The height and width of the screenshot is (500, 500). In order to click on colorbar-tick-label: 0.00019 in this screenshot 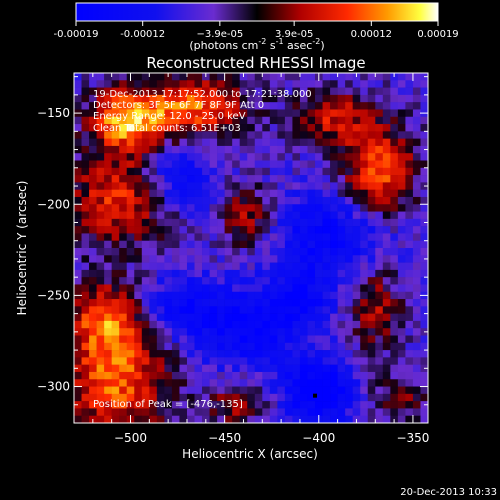, I will do `click(437, 34)`.